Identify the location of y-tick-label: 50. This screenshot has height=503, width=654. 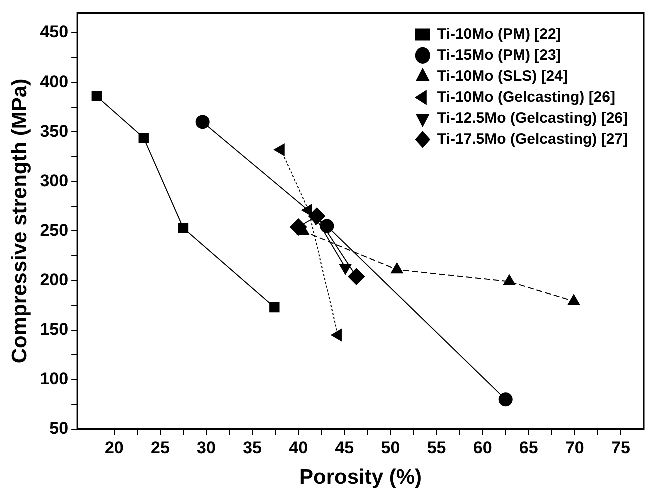
(59, 428).